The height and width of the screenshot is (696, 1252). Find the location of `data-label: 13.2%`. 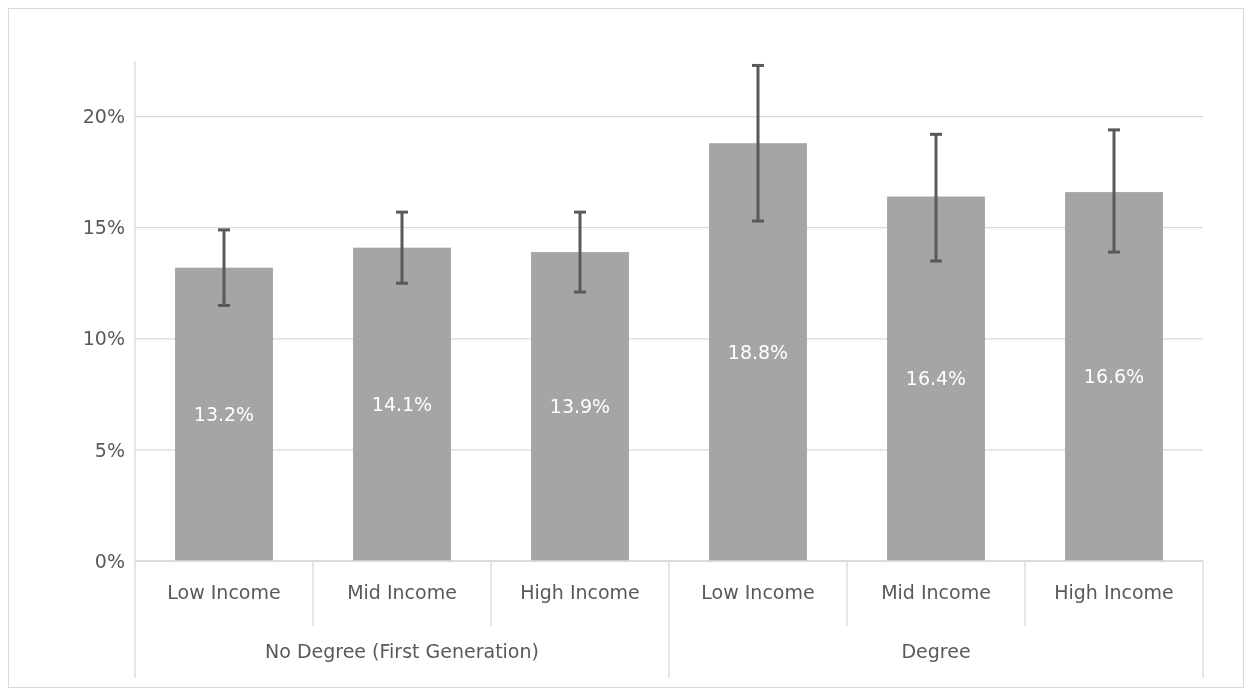

data-label: 13.2% is located at coordinates (224, 413).